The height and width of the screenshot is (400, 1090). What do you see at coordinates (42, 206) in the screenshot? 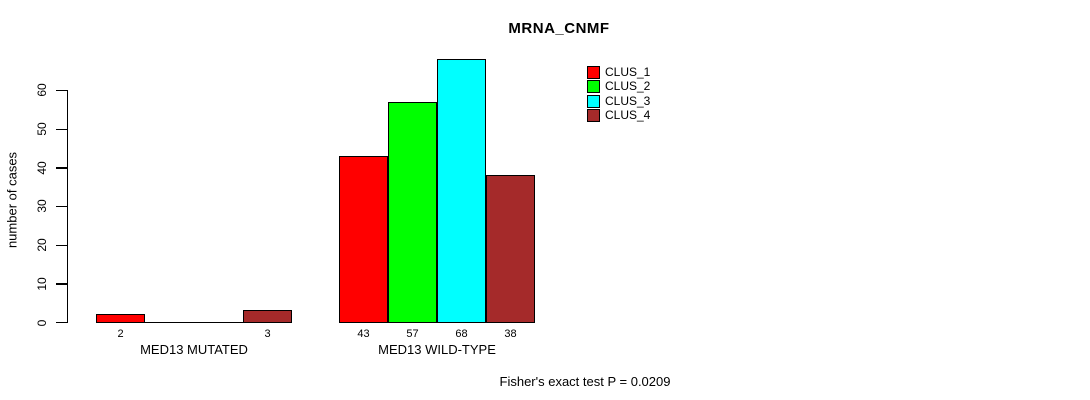
I see `y-tick-label: 30` at bounding box center [42, 206].